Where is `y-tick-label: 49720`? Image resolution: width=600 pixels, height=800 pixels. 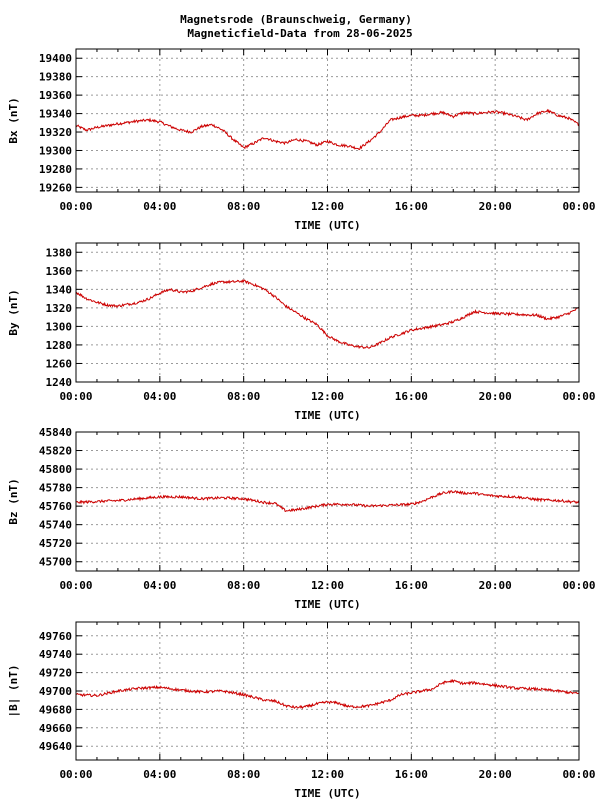 y-tick-label: 49720 is located at coordinates (55, 673).